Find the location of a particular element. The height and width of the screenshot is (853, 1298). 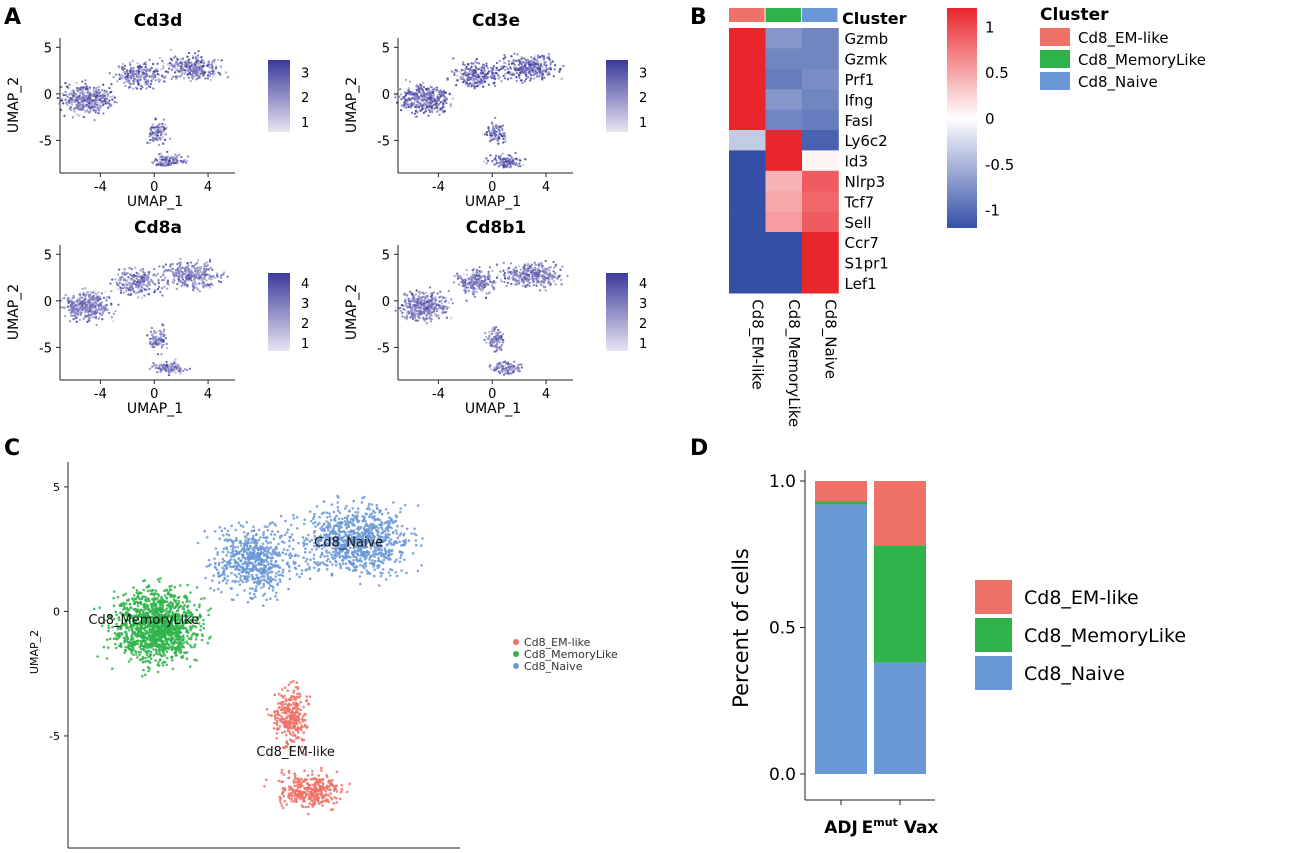

feature-cells is located at coordinates (144, 317).